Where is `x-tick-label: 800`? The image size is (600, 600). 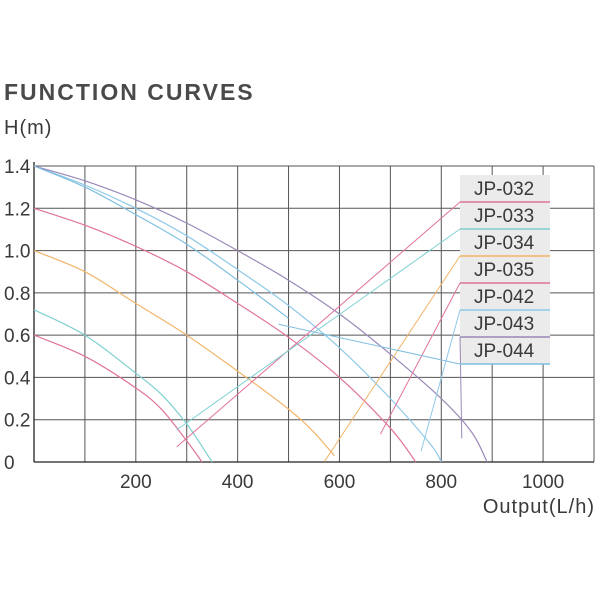
x-tick-label: 800 is located at coordinates (441, 482).